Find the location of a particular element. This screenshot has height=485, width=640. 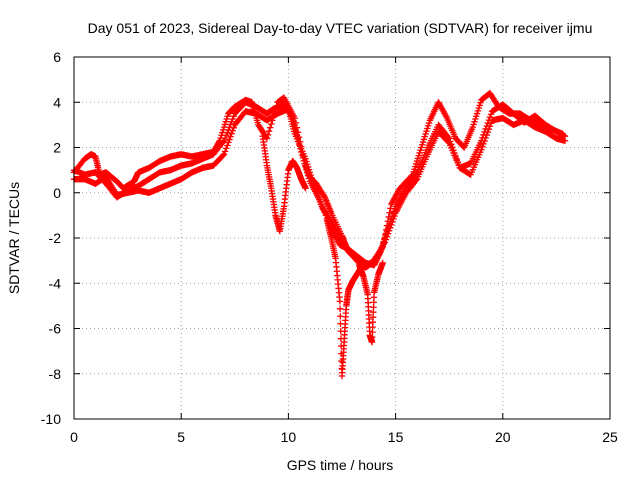

y-tick-label: 4 is located at coordinates (57, 102).